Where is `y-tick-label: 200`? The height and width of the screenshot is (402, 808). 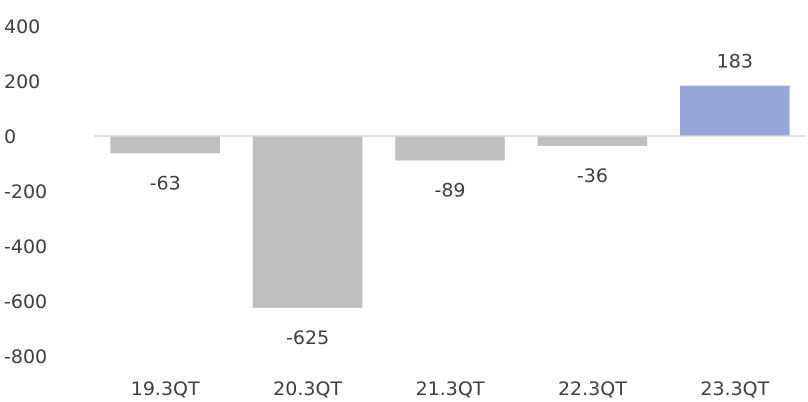 y-tick-label: 200 is located at coordinates (22, 82).